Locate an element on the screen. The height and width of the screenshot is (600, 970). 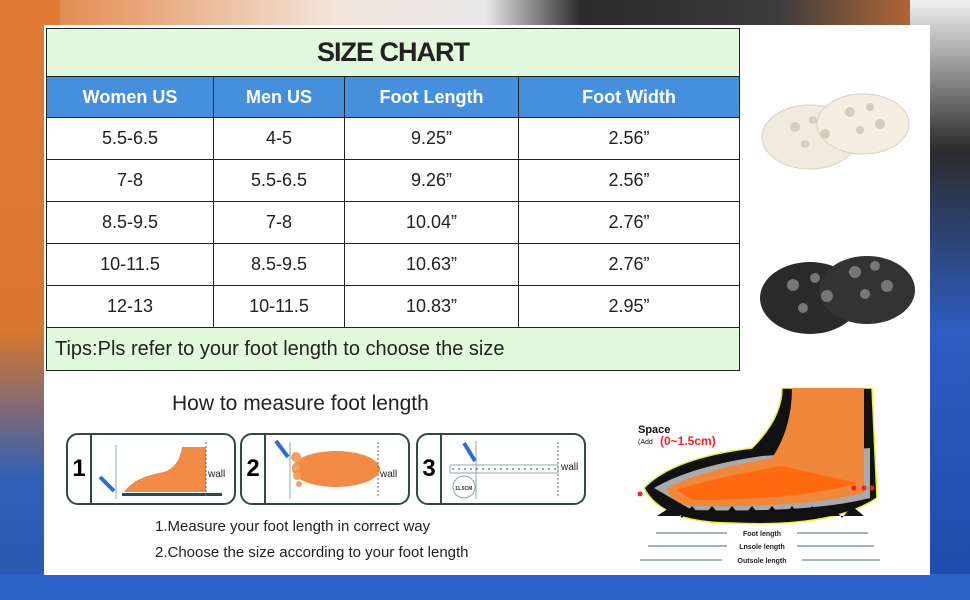
table-row: 8.5-9.5 7-8 10.04” 2.76” is located at coordinates (393, 222).